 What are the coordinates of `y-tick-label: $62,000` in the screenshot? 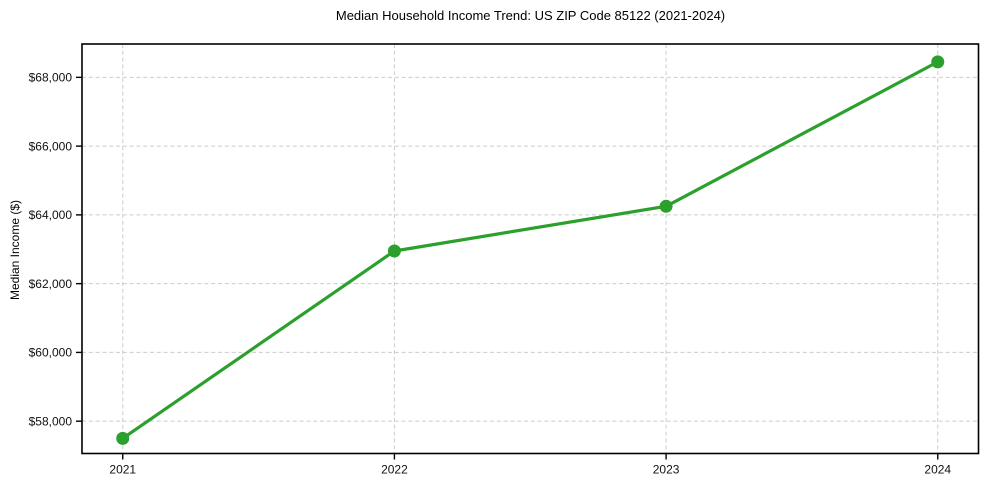 It's located at (51, 284).